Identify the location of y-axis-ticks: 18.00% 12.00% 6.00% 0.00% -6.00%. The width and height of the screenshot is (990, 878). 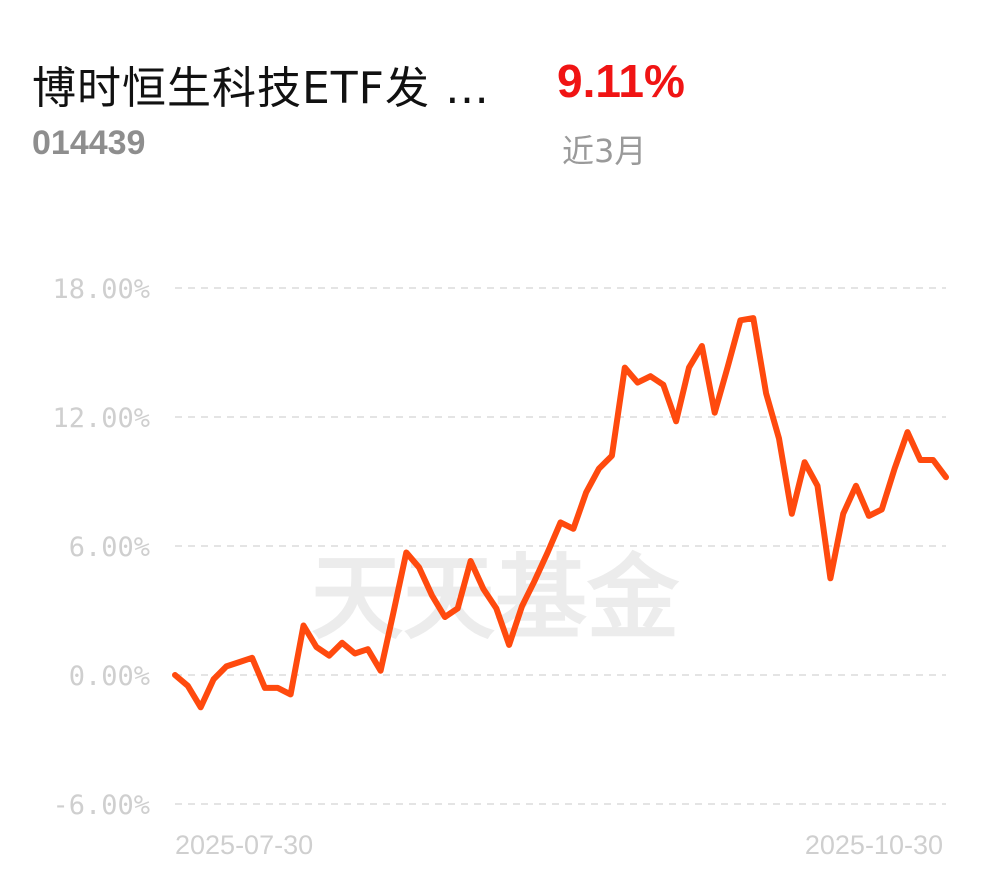
(101, 547).